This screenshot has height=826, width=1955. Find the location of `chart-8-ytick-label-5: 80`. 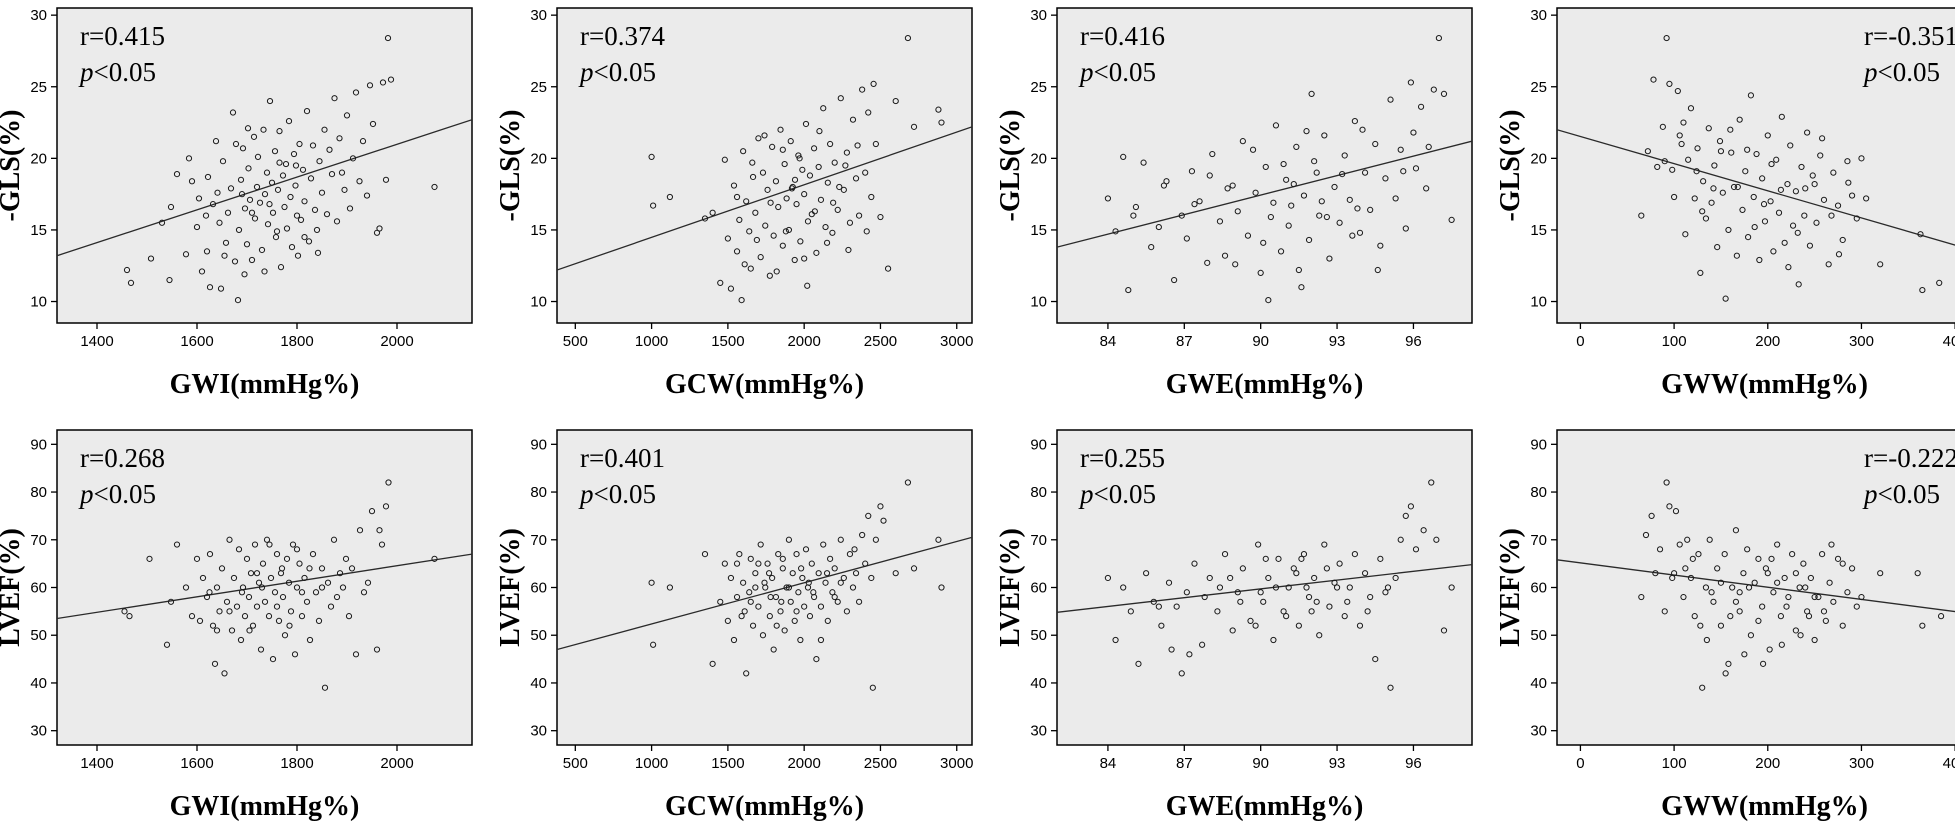

chart-8-ytick-label-5: 80 is located at coordinates (1538, 492).